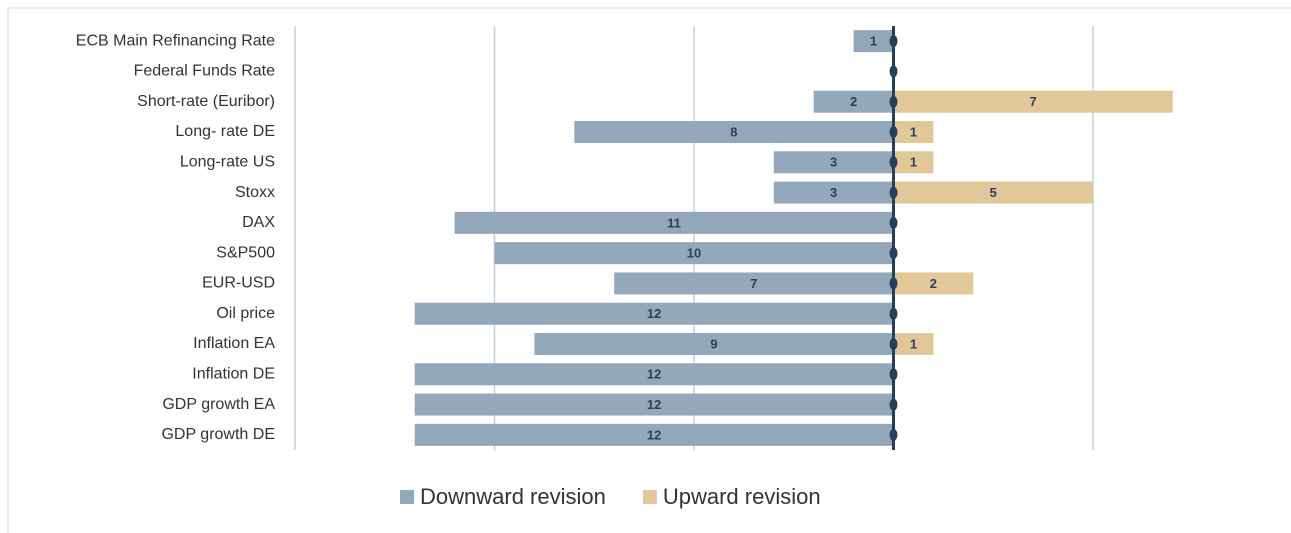 Image resolution: width=1291 pixels, height=533 pixels. Describe the element at coordinates (205, 71) in the screenshot. I see `category-label: Federal Funds Rate` at that location.